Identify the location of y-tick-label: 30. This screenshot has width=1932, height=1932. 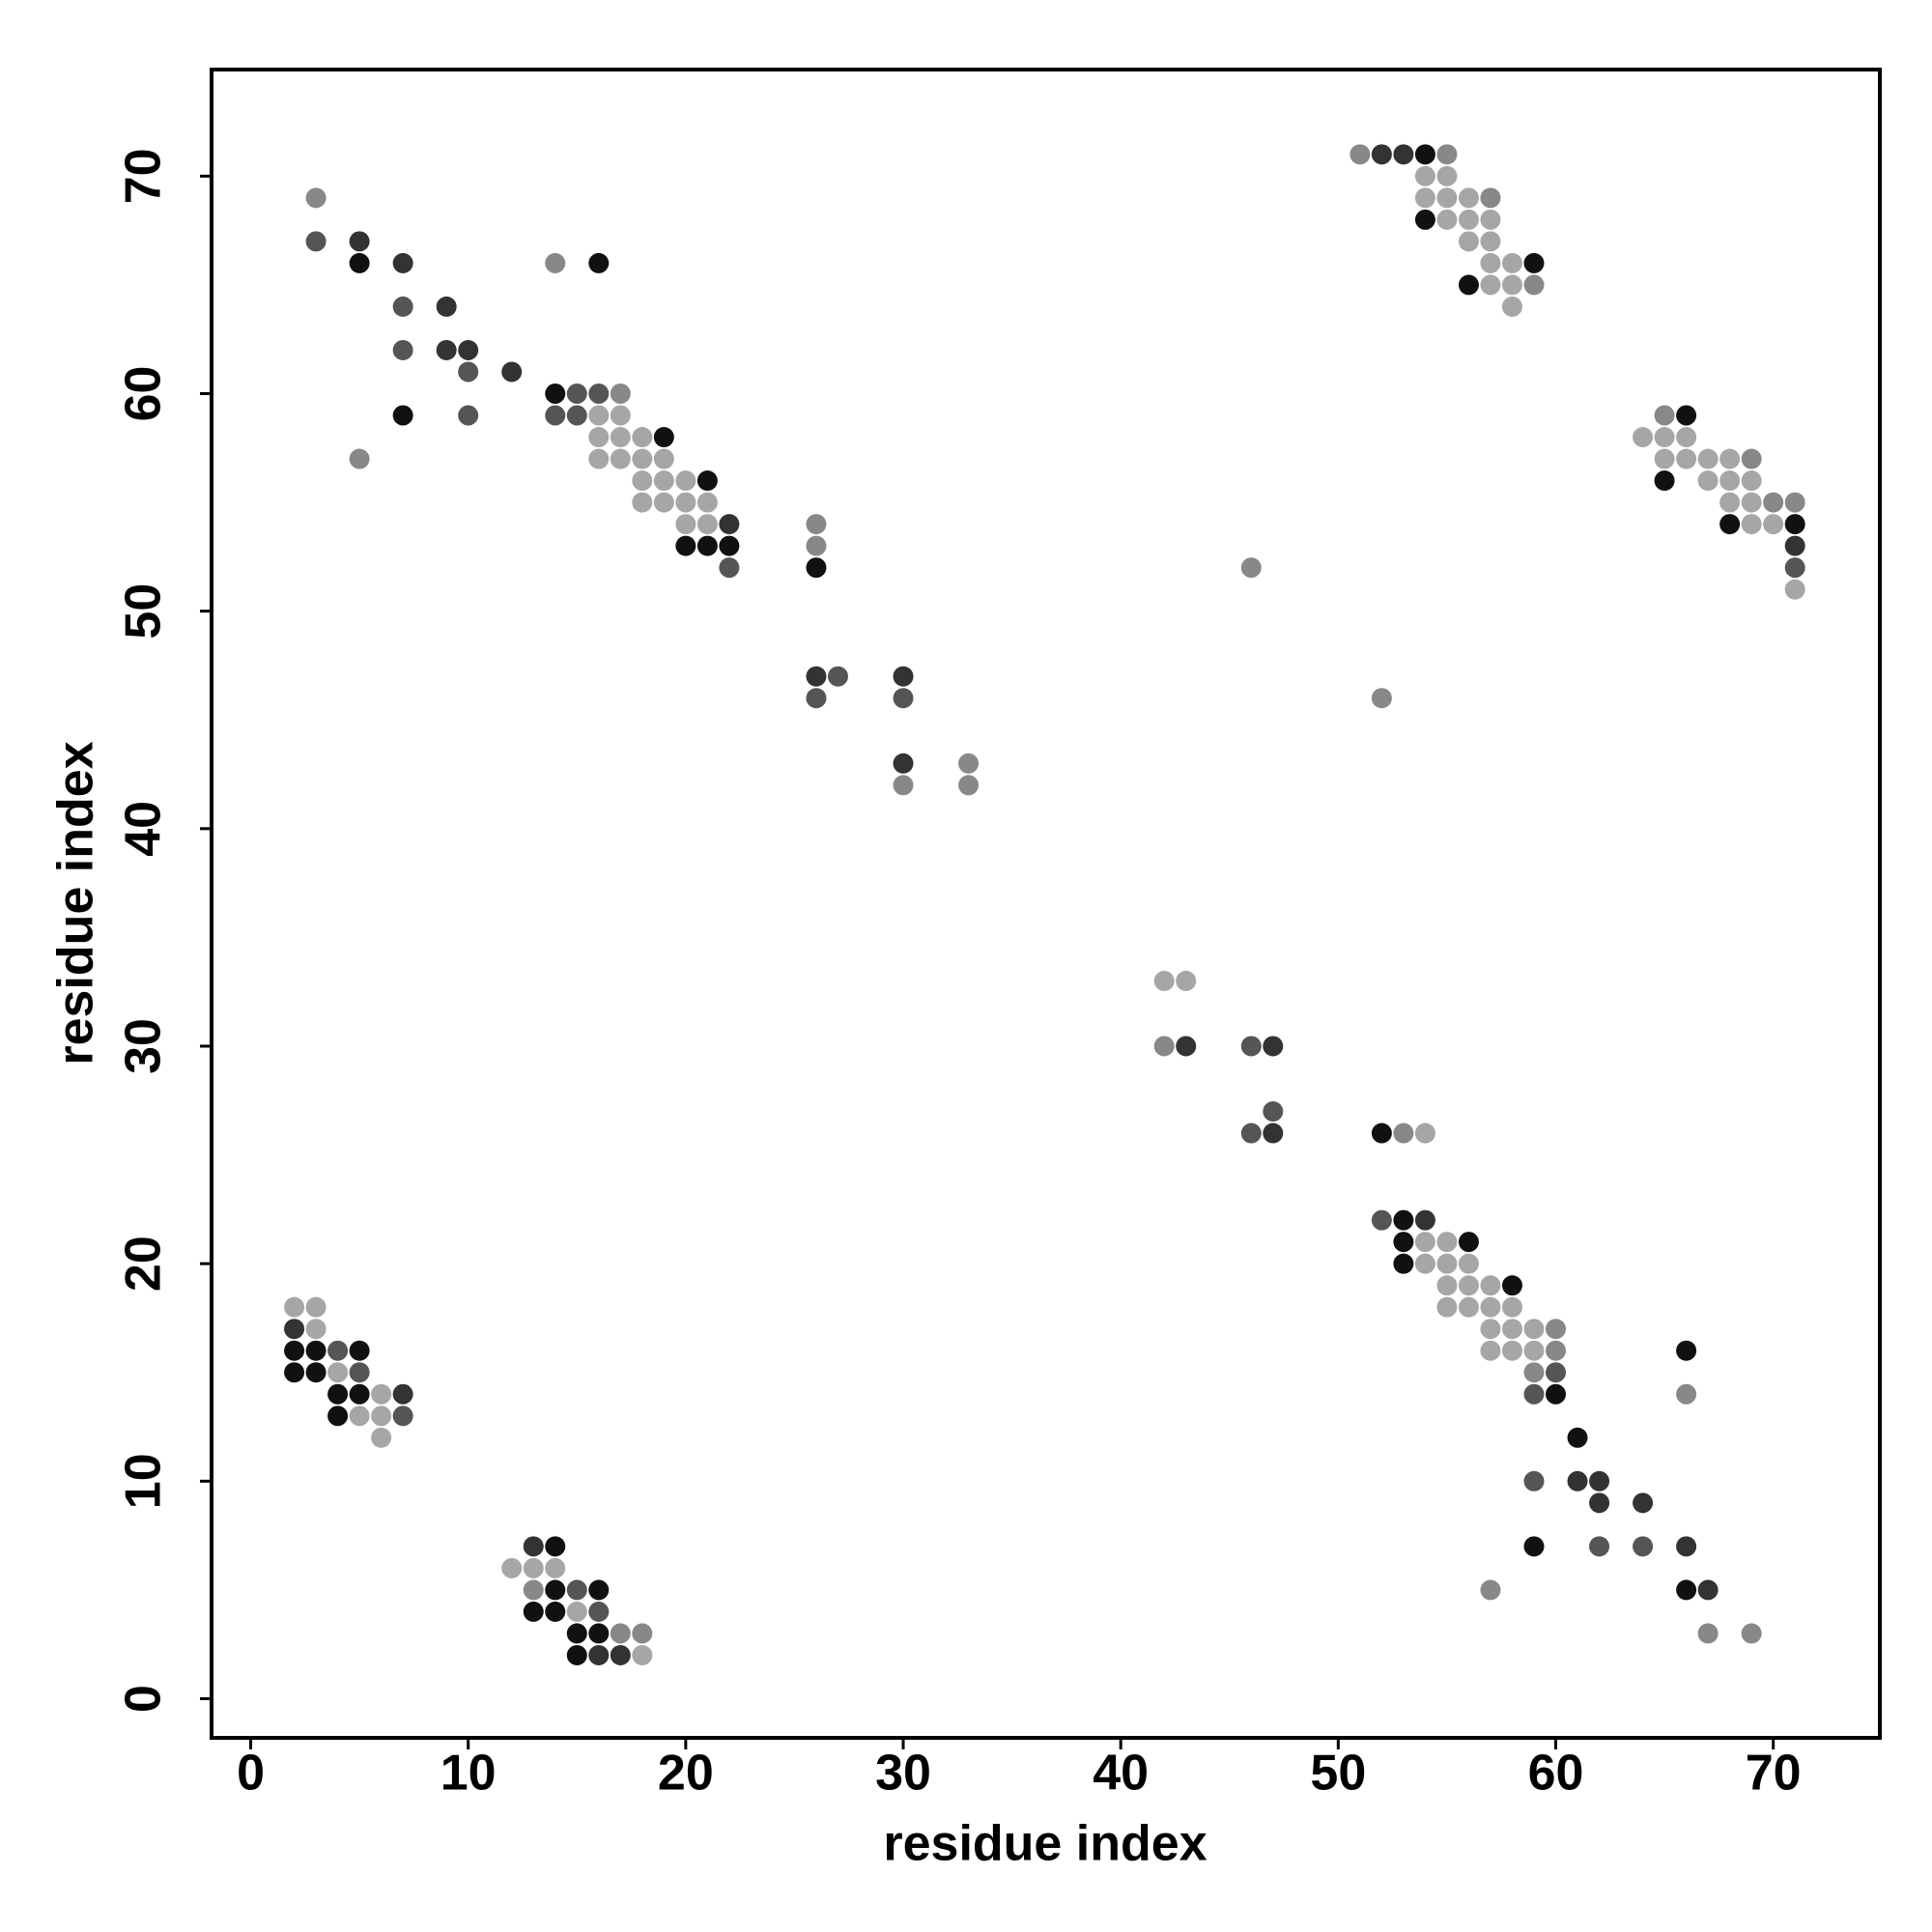
(144, 1046).